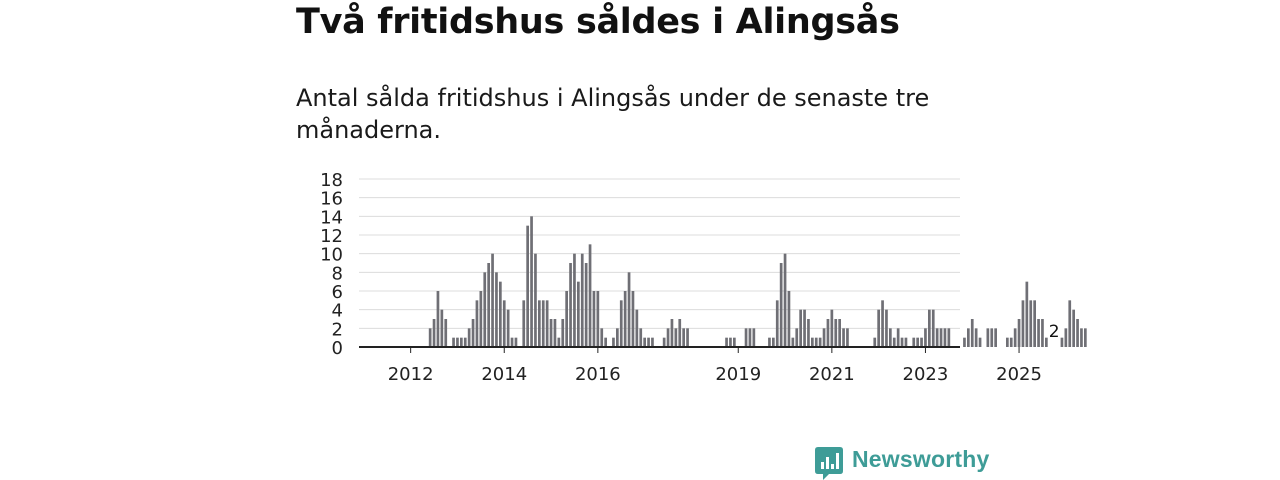 The width and height of the screenshot is (1280, 480). Describe the element at coordinates (337, 348) in the screenshot. I see `y-tick-label: 0` at that location.